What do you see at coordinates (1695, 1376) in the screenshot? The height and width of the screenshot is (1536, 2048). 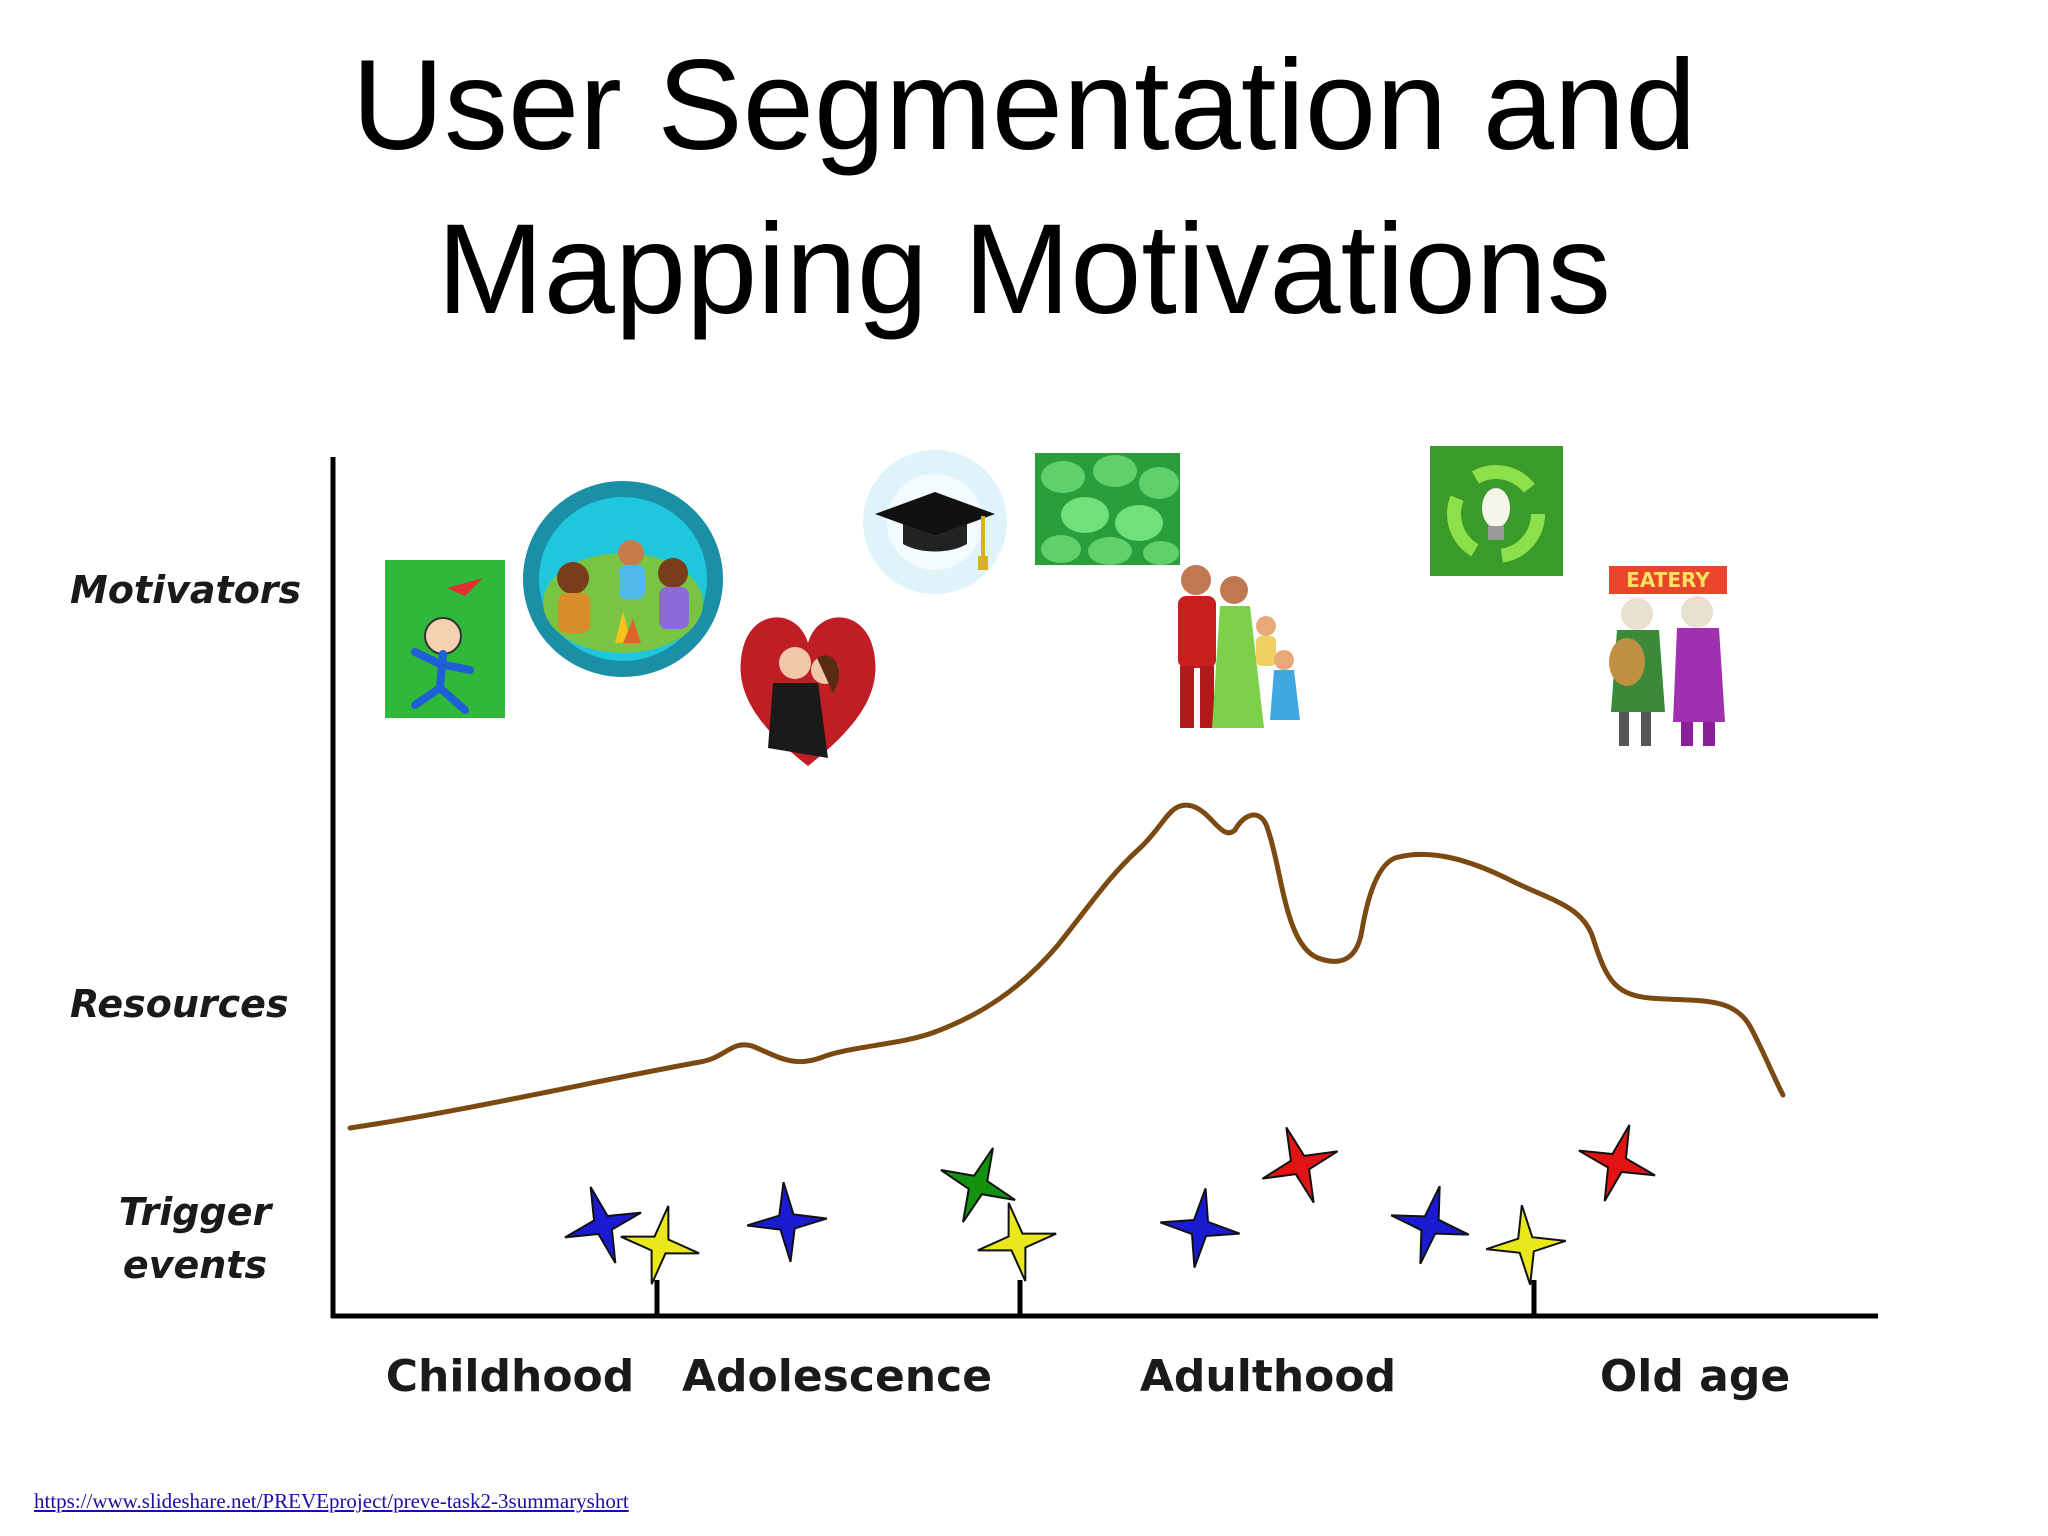 I see `stage-label-old-age: Old age` at bounding box center [1695, 1376].